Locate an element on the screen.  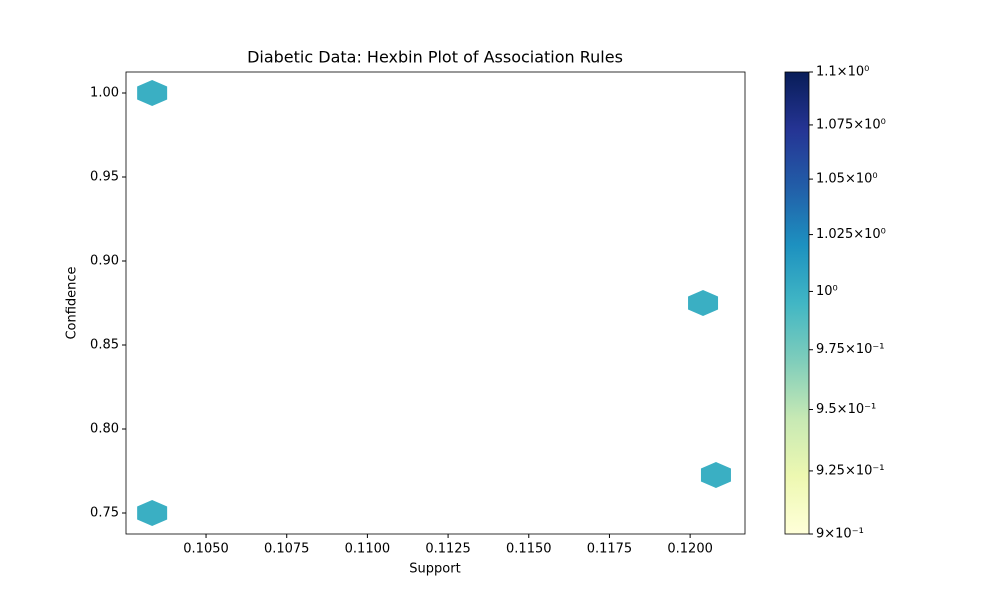
colorbar-tick-label: 9.75×10⁻¹ is located at coordinates (850, 349).